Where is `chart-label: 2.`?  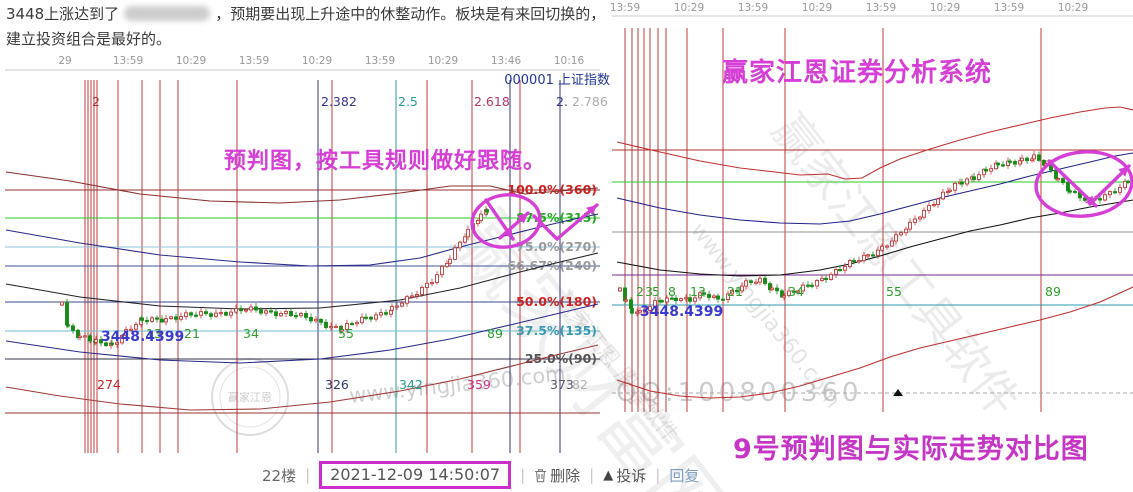 chart-label: 2. is located at coordinates (562, 101).